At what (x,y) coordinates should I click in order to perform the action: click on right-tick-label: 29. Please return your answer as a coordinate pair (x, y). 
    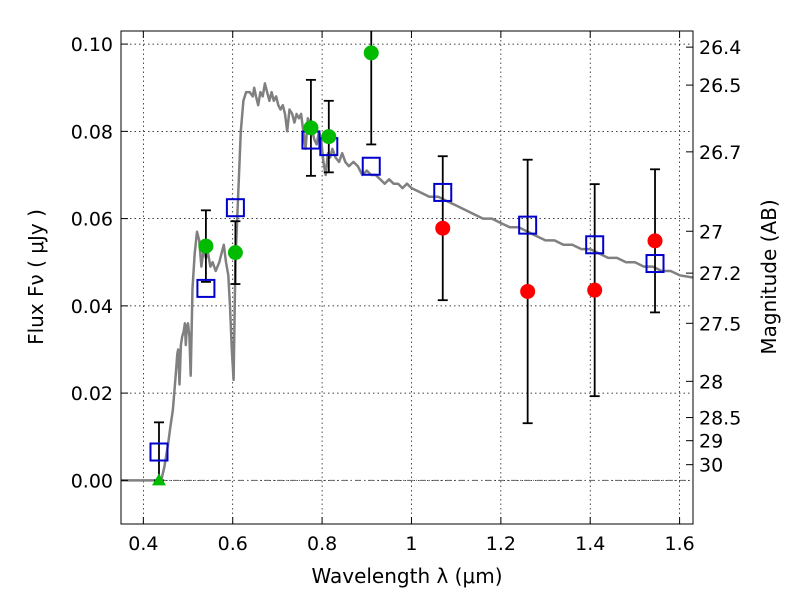
    Looking at the image, I should click on (711, 442).